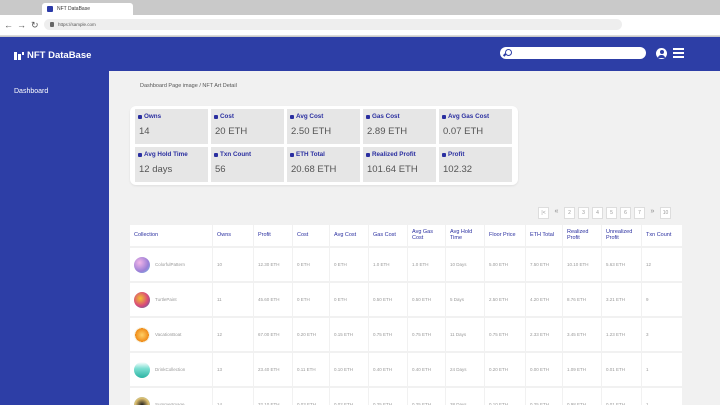 Image resolution: width=720 pixels, height=405 pixels. What do you see at coordinates (662, 299) in the screenshot?
I see `table-cell: 9` at bounding box center [662, 299].